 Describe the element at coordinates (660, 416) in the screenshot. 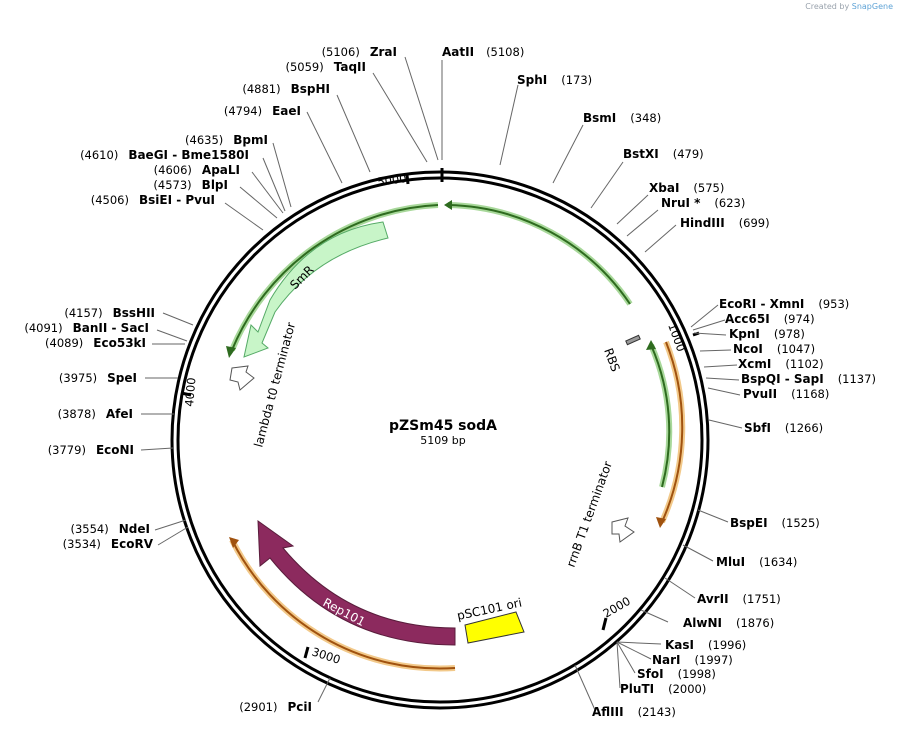

I see `green-feature-arc-right-line` at that location.